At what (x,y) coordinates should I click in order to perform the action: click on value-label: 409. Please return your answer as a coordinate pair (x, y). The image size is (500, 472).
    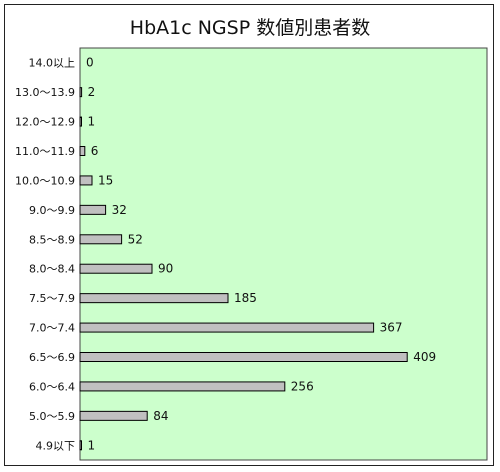
    Looking at the image, I should click on (424, 357).